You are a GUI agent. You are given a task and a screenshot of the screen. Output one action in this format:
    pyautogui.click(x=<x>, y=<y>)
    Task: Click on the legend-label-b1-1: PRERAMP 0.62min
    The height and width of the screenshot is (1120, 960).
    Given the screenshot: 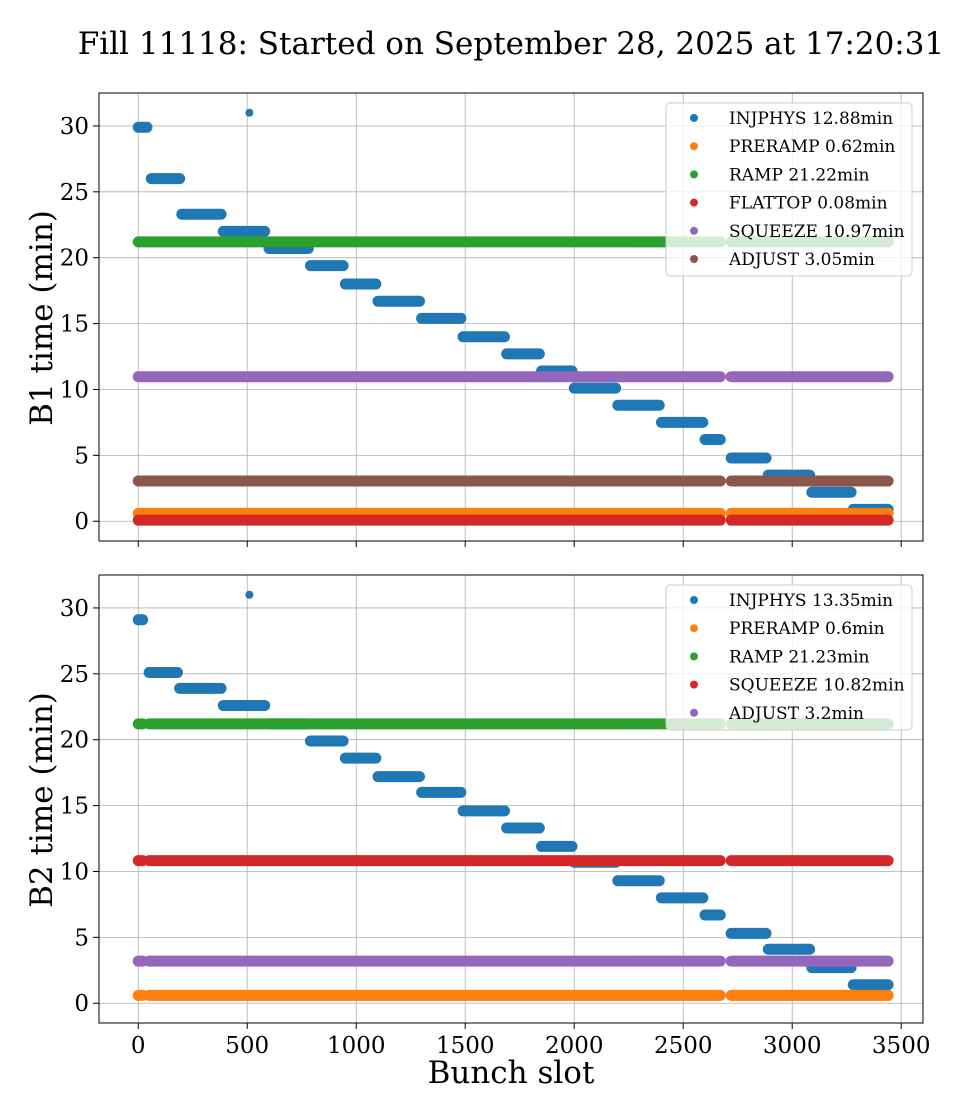 What is the action you would take?
    pyautogui.click(x=812, y=147)
    